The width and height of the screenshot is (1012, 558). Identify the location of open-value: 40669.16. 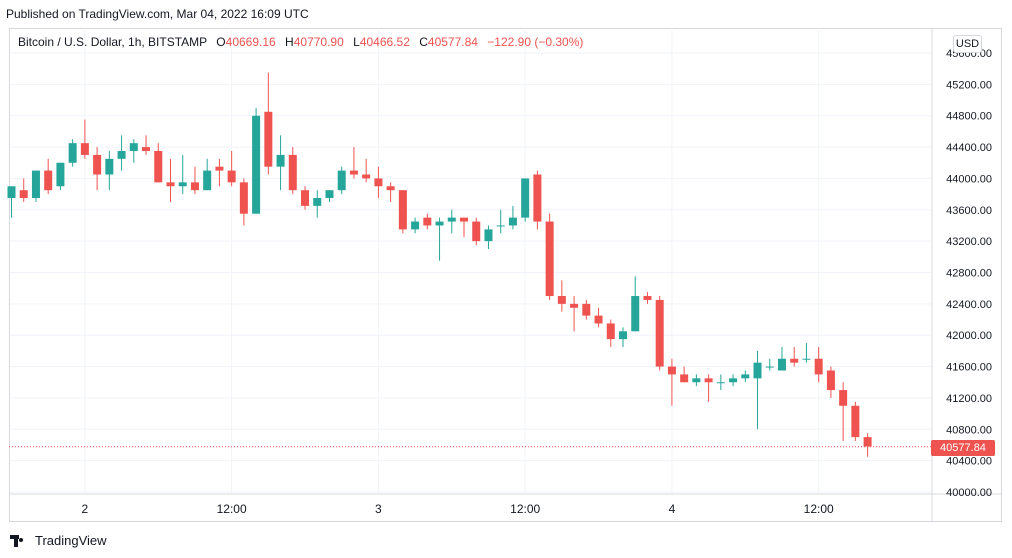
(250, 42).